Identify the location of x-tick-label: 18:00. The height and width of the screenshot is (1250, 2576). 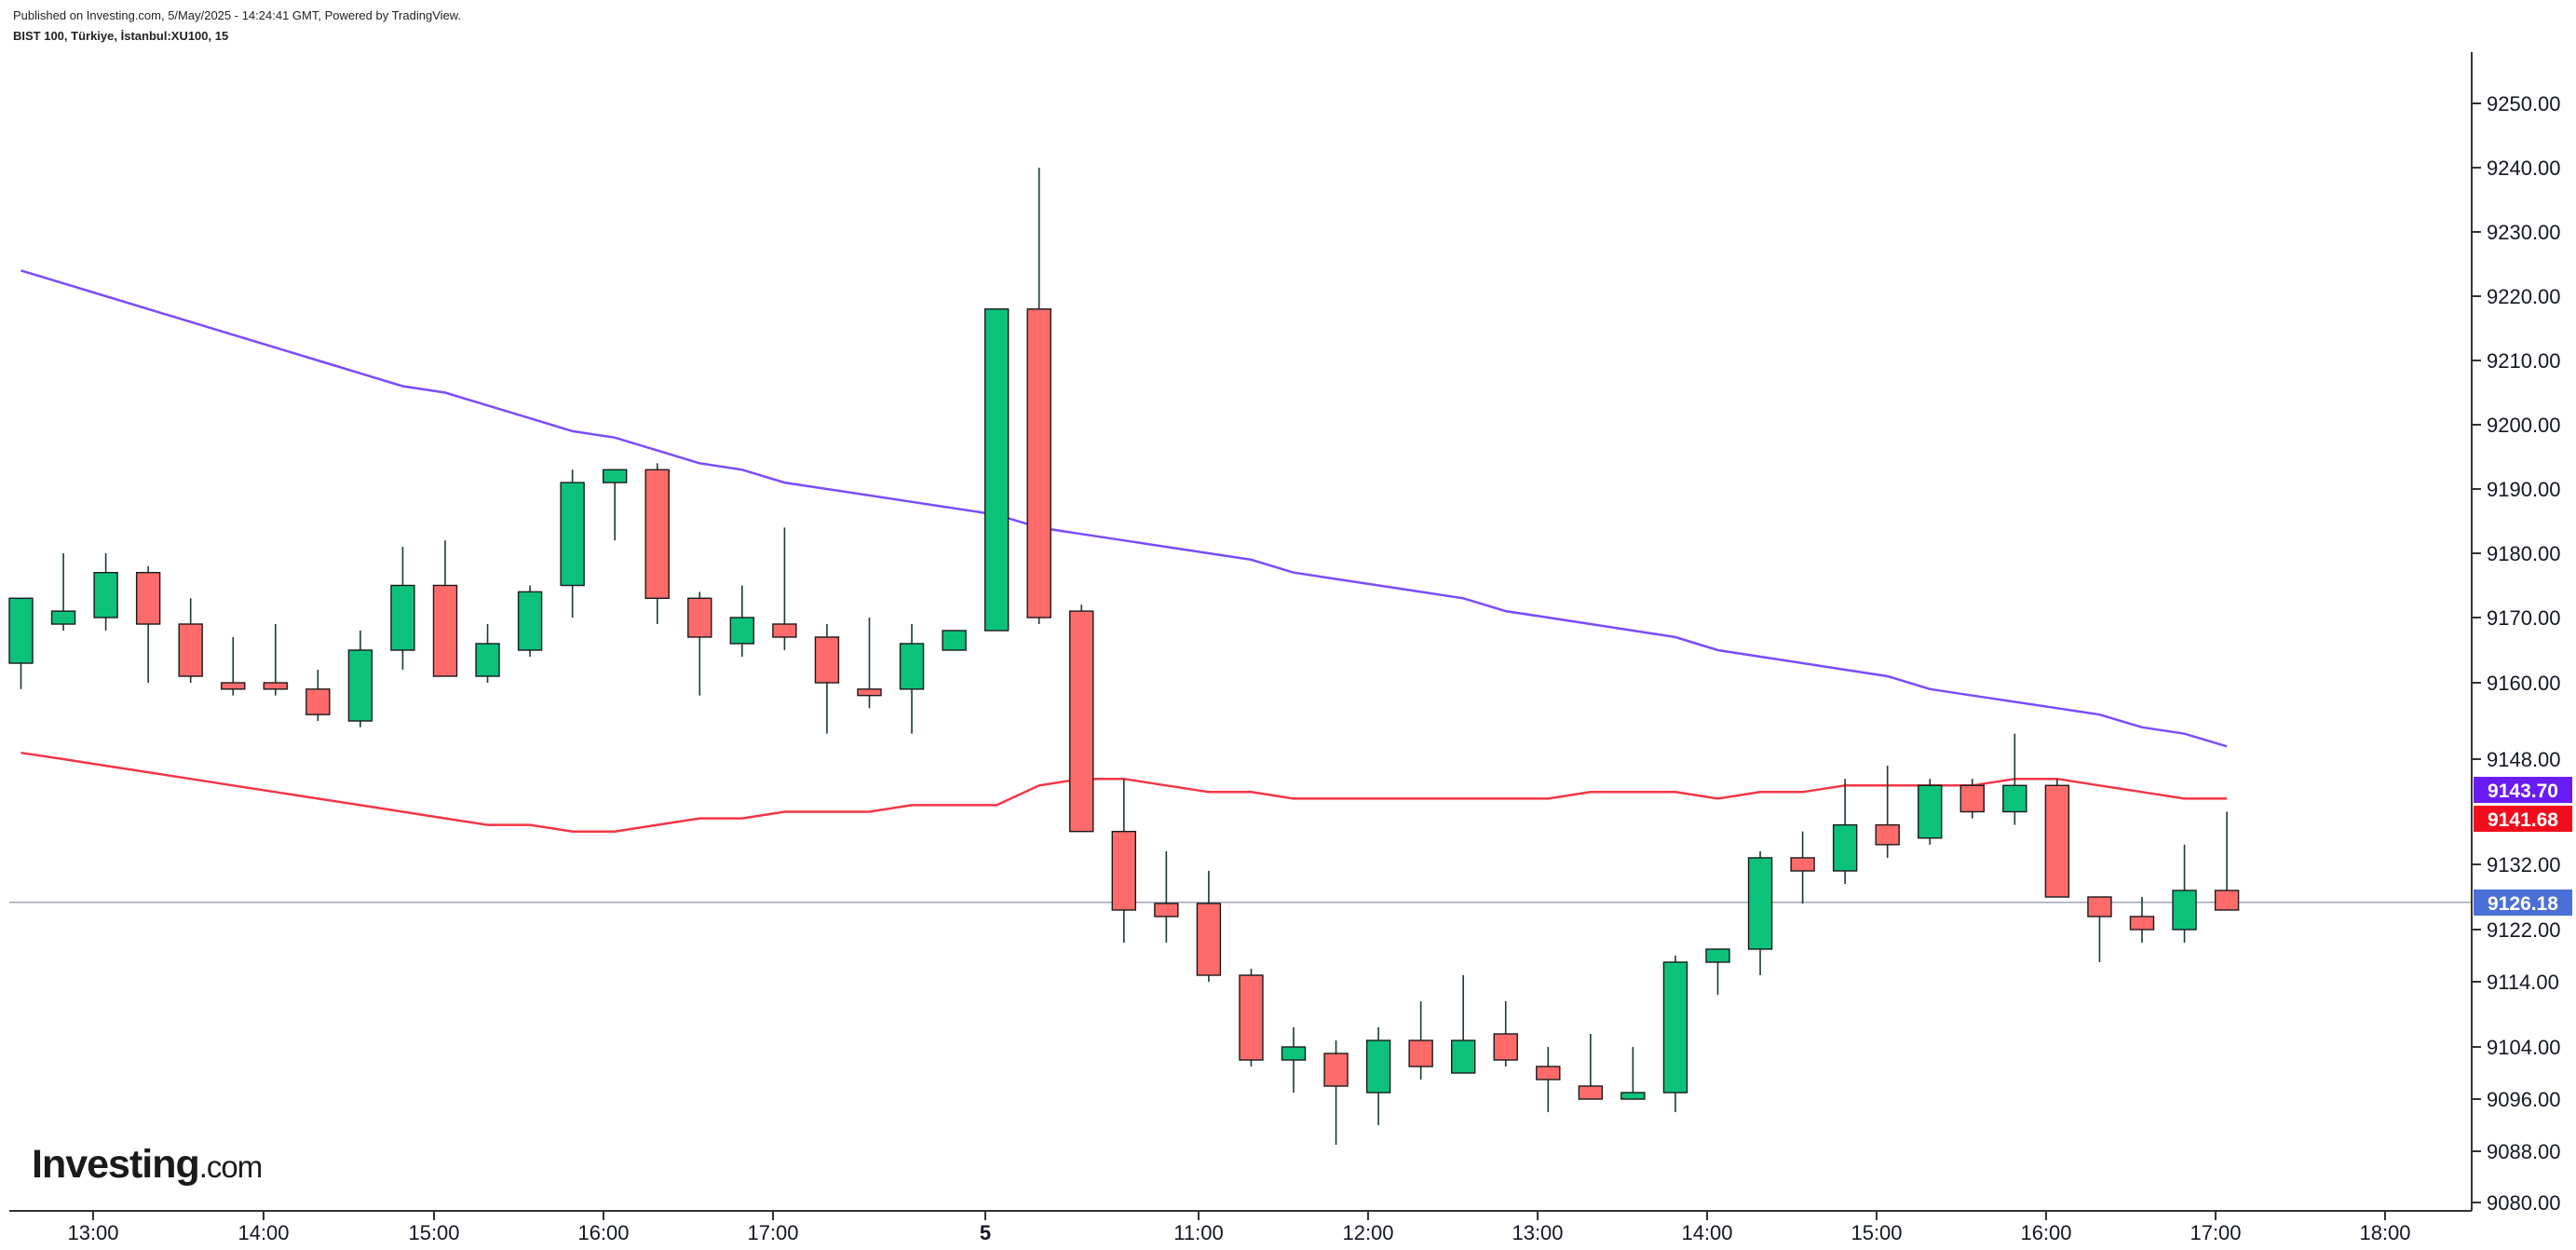
(2384, 1233).